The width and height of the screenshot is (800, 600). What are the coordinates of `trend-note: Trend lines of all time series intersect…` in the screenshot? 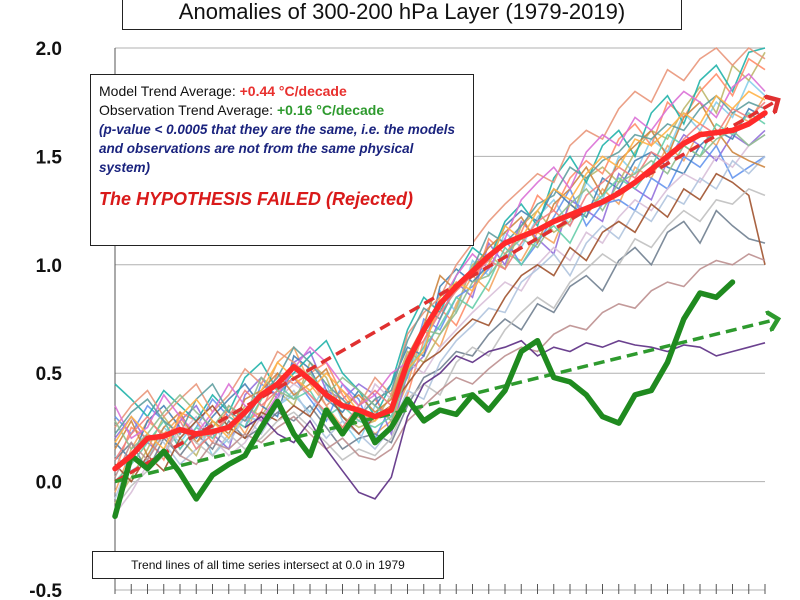 It's located at (268, 565).